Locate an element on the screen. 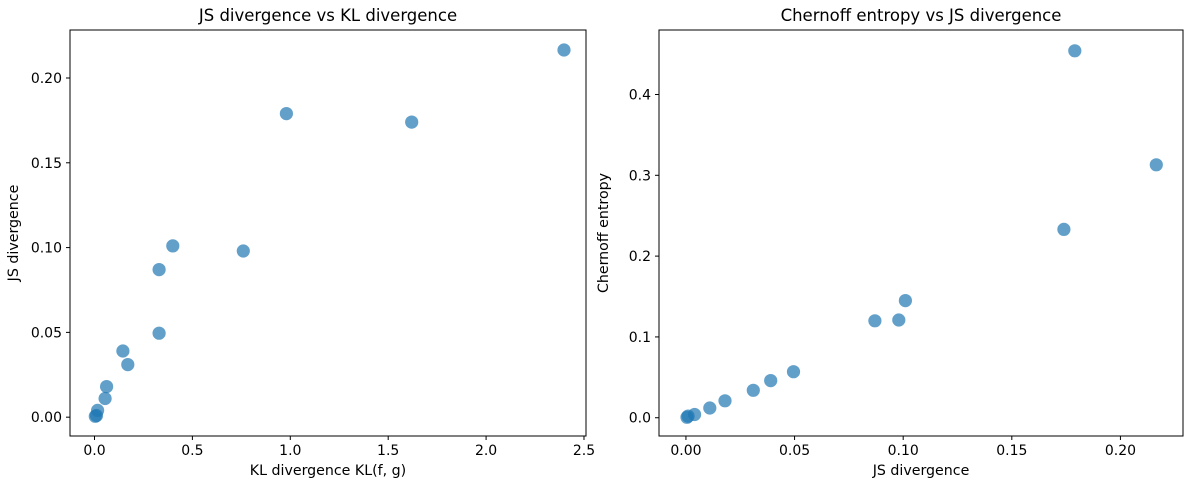 The height and width of the screenshot is (494, 1189). y-tick-label: 0.3 is located at coordinates (640, 176).